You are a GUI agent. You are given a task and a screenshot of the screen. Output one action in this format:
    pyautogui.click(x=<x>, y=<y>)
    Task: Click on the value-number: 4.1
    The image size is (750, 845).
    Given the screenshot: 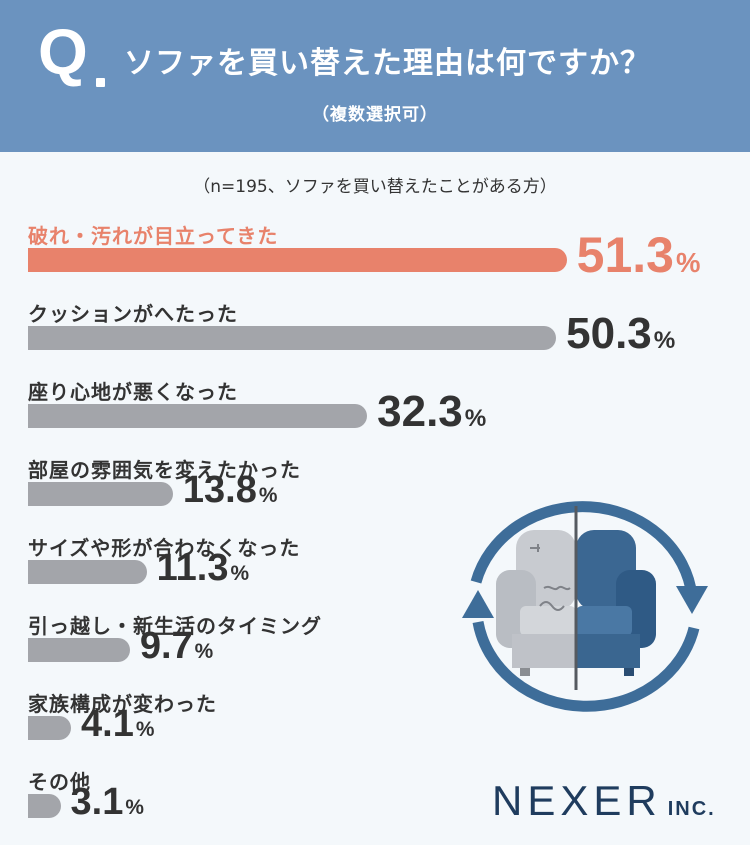 What is the action you would take?
    pyautogui.click(x=107, y=724)
    